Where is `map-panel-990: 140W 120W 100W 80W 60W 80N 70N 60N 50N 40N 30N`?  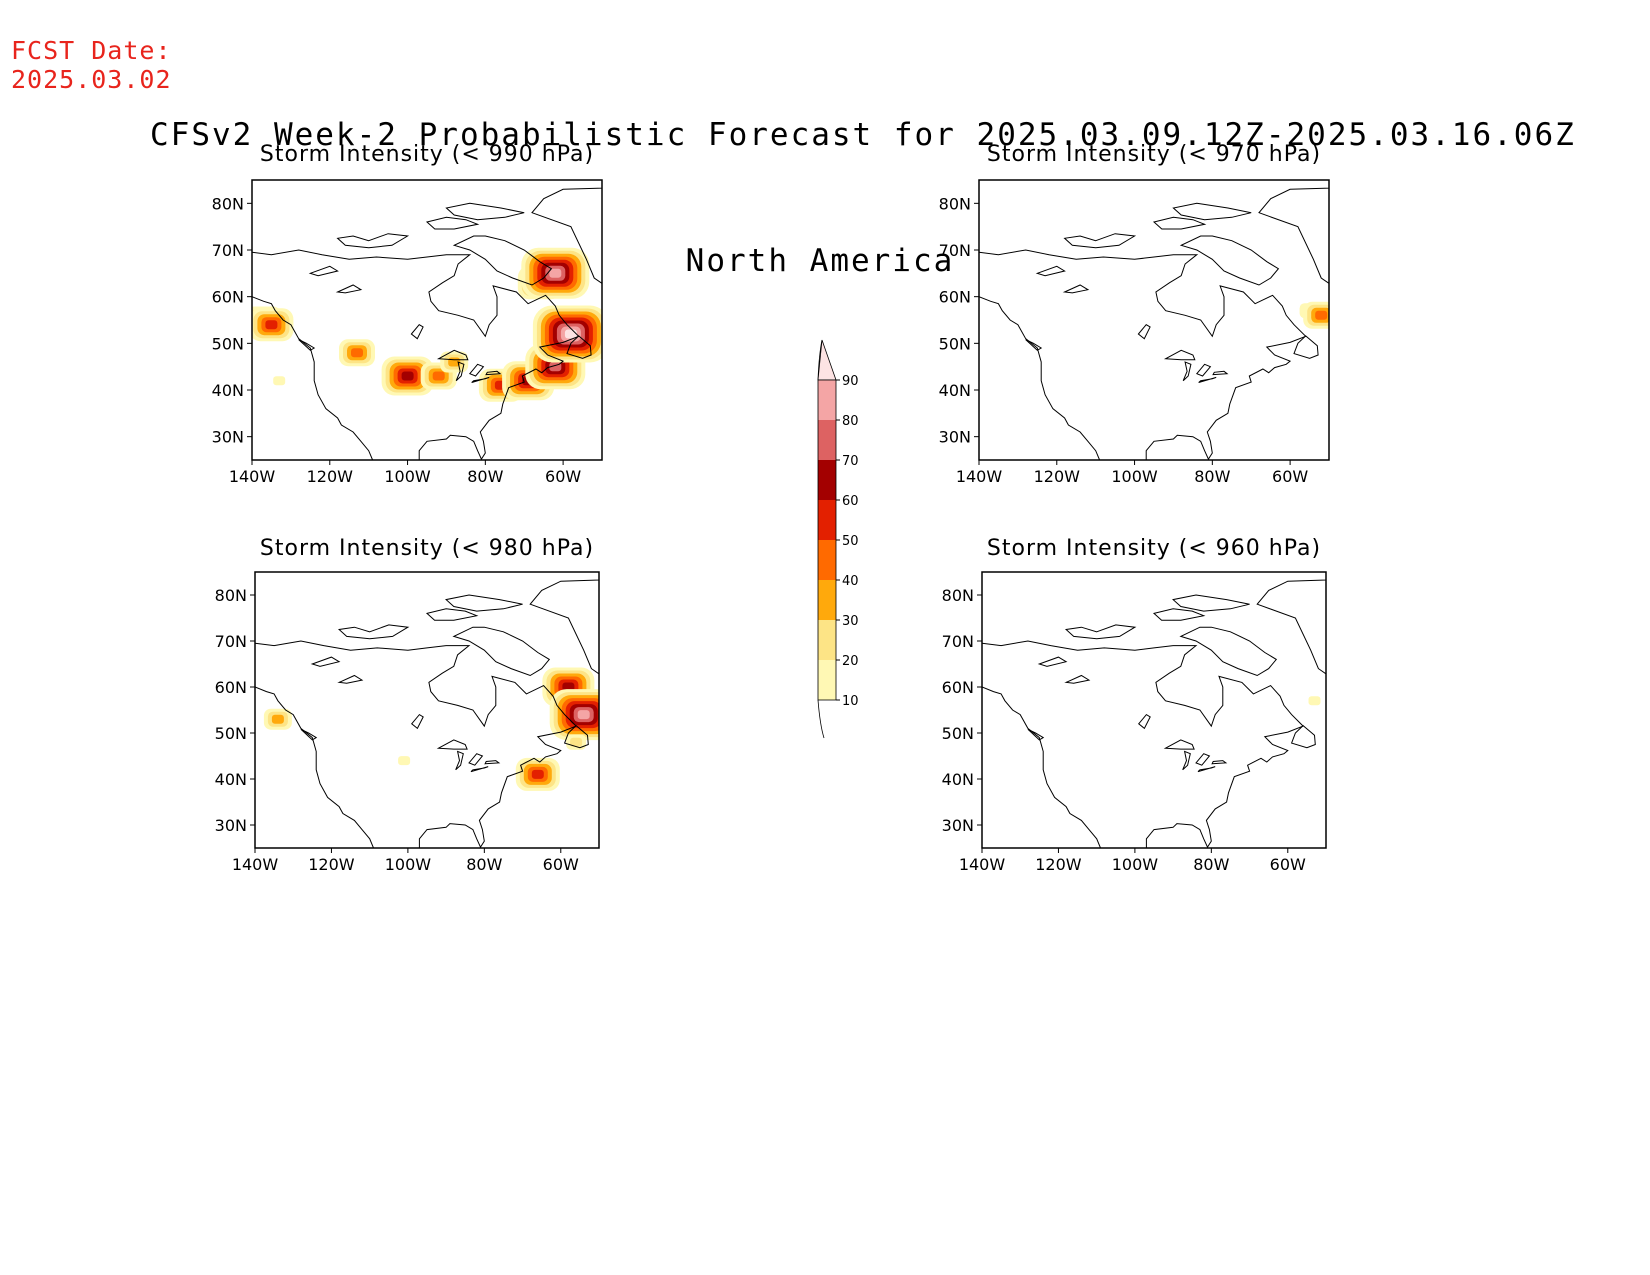 map-panel-990: 140W 120W 100W 80W 60W 80N 70N 60N 50N 40N 30N is located at coordinates (407, 332).